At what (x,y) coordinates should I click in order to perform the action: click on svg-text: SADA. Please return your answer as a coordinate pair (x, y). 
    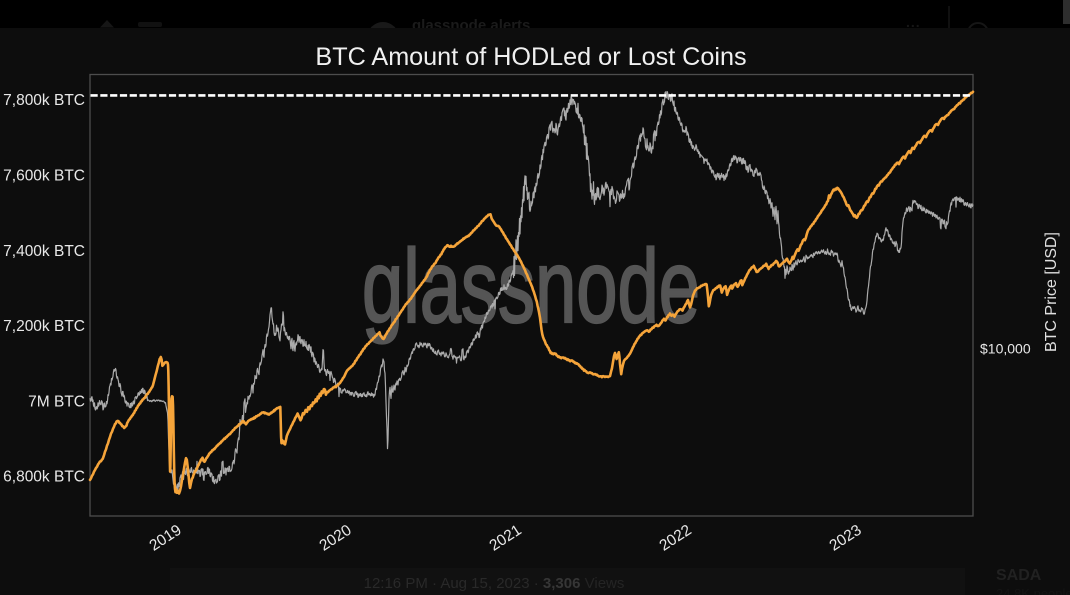
    Looking at the image, I should click on (1019, 575).